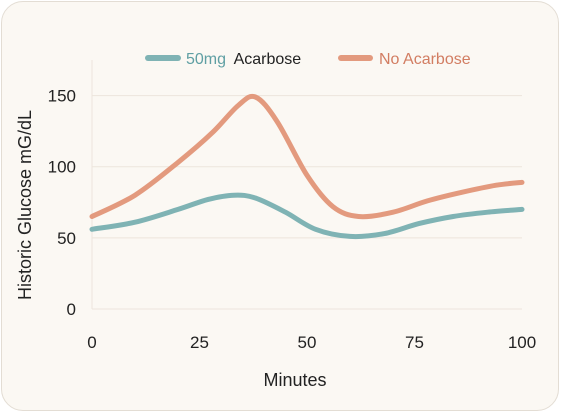  Describe the element at coordinates (62, 167) in the screenshot. I see `y-tick-label-100: 100` at that location.